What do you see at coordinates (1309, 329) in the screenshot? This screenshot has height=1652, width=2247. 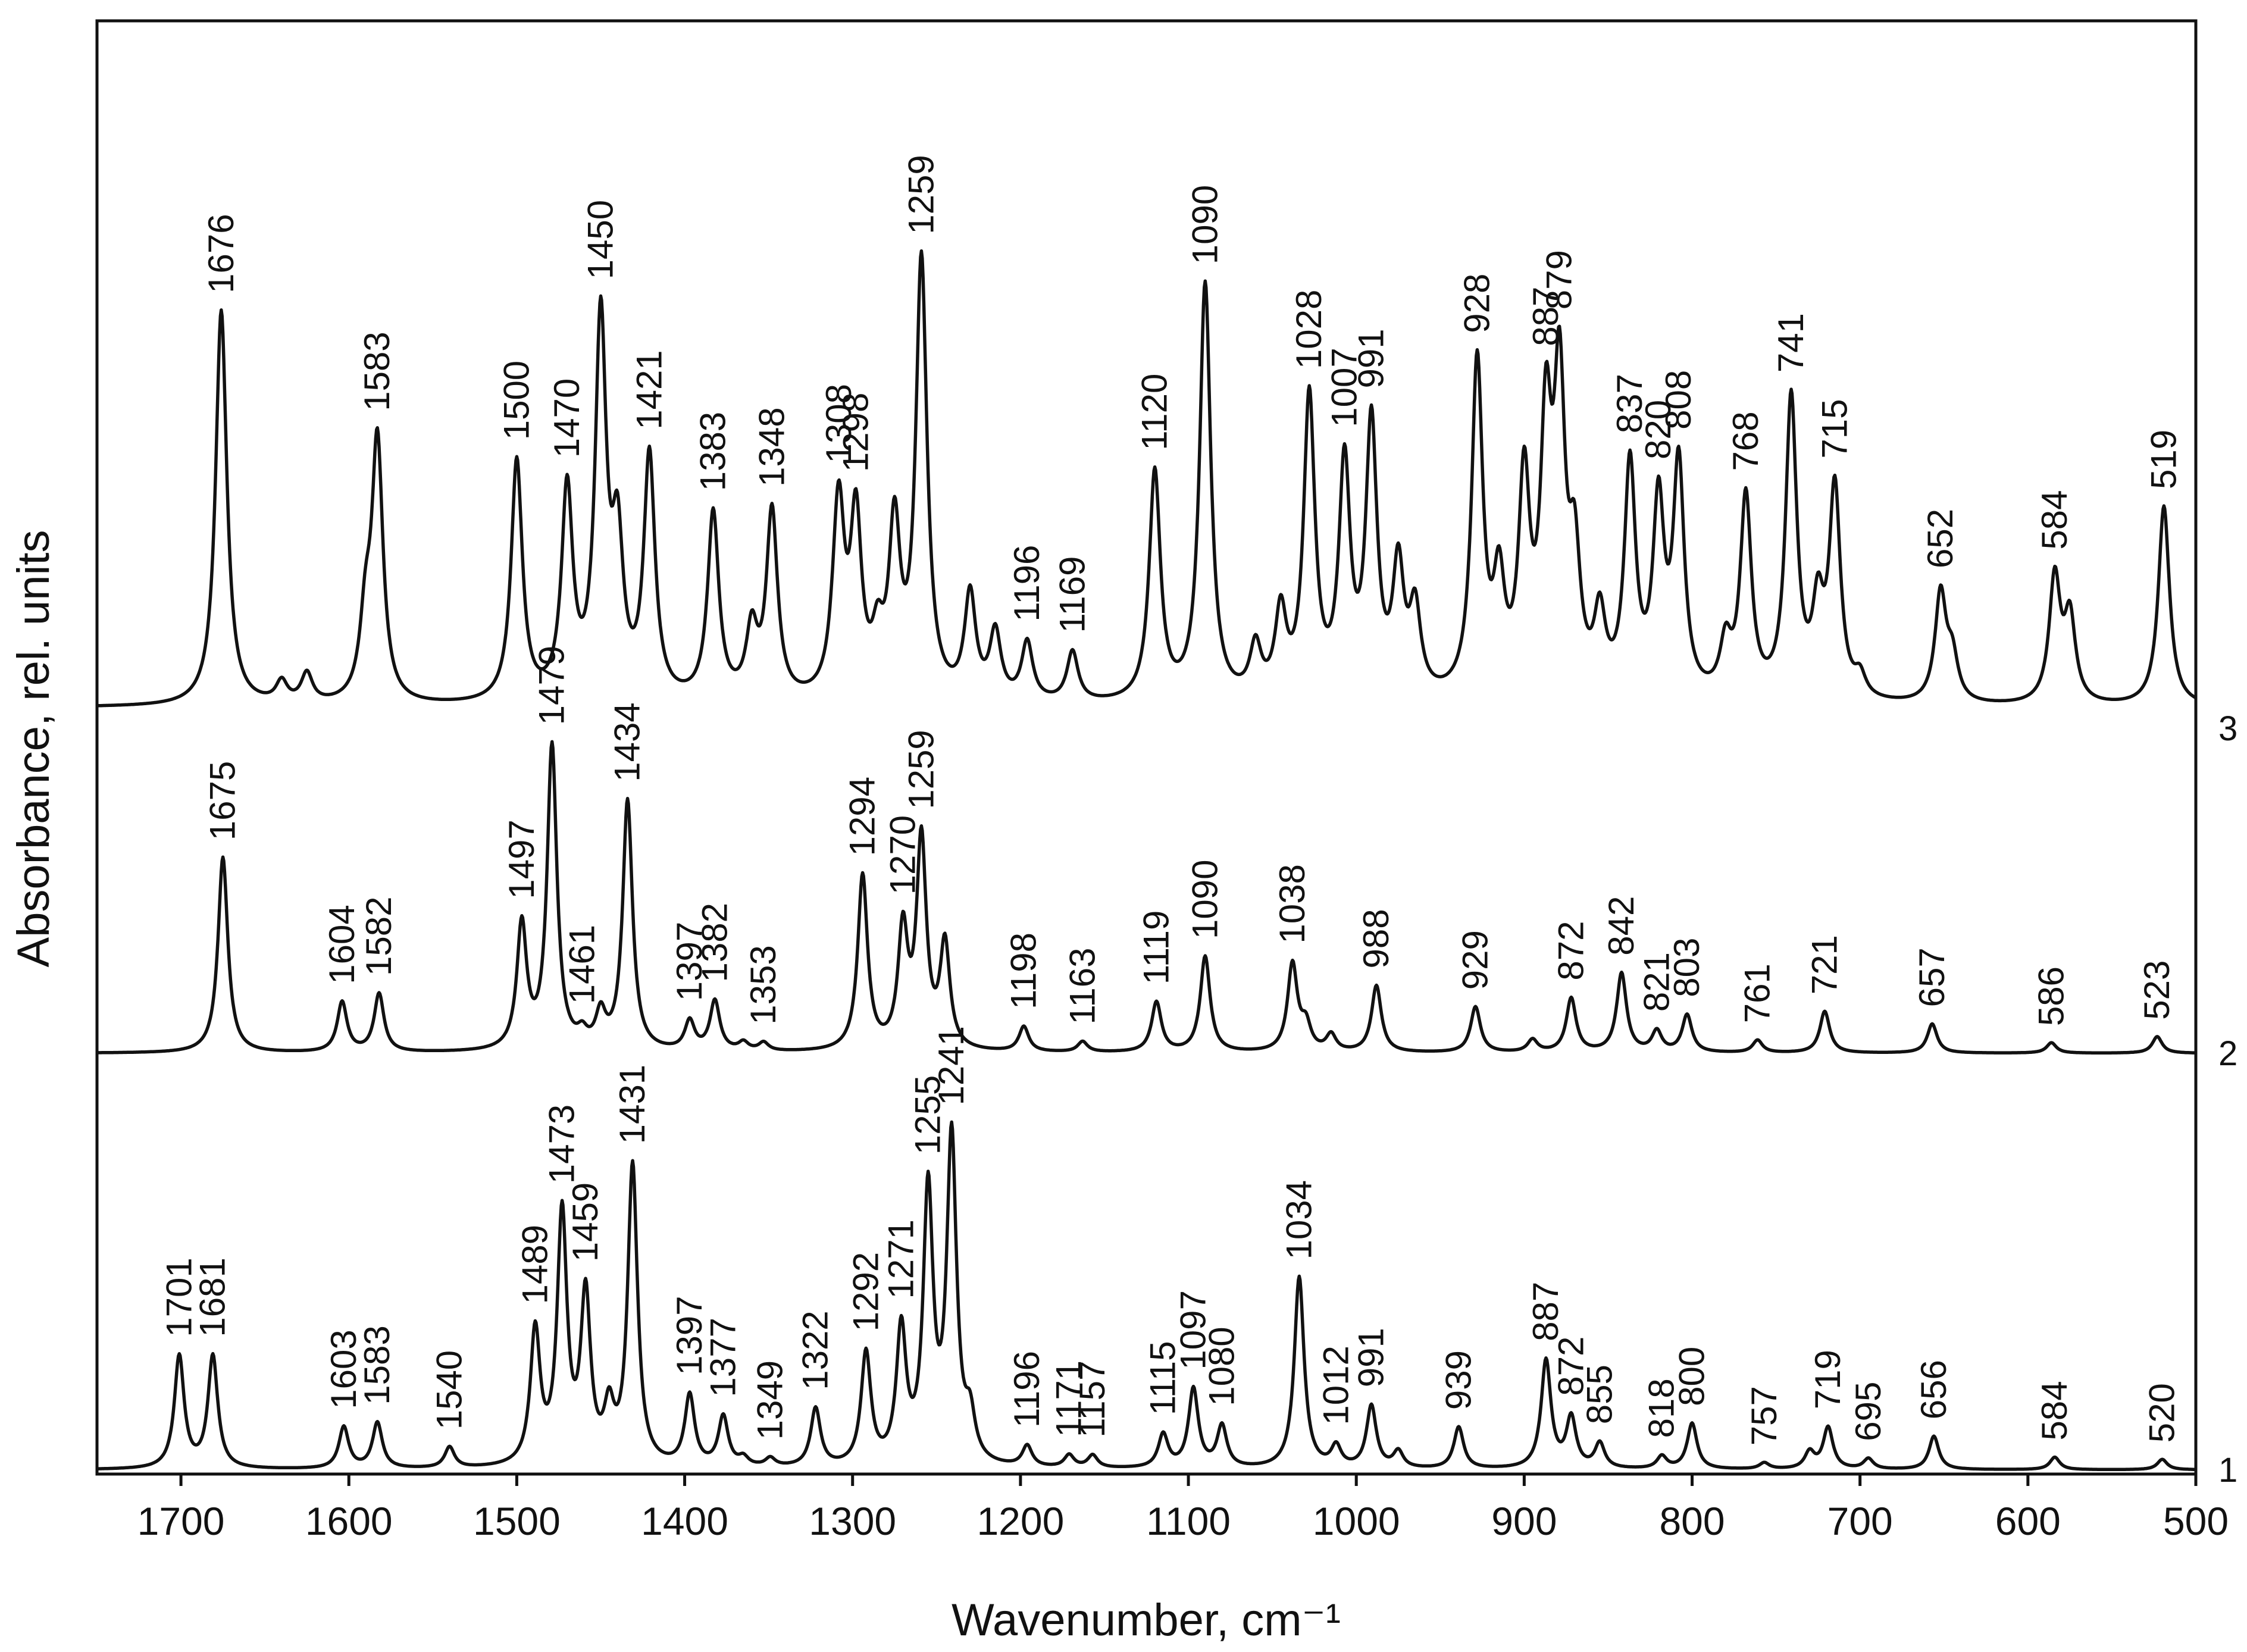 I see `peak-label-3-1028: 1028` at bounding box center [1309, 329].